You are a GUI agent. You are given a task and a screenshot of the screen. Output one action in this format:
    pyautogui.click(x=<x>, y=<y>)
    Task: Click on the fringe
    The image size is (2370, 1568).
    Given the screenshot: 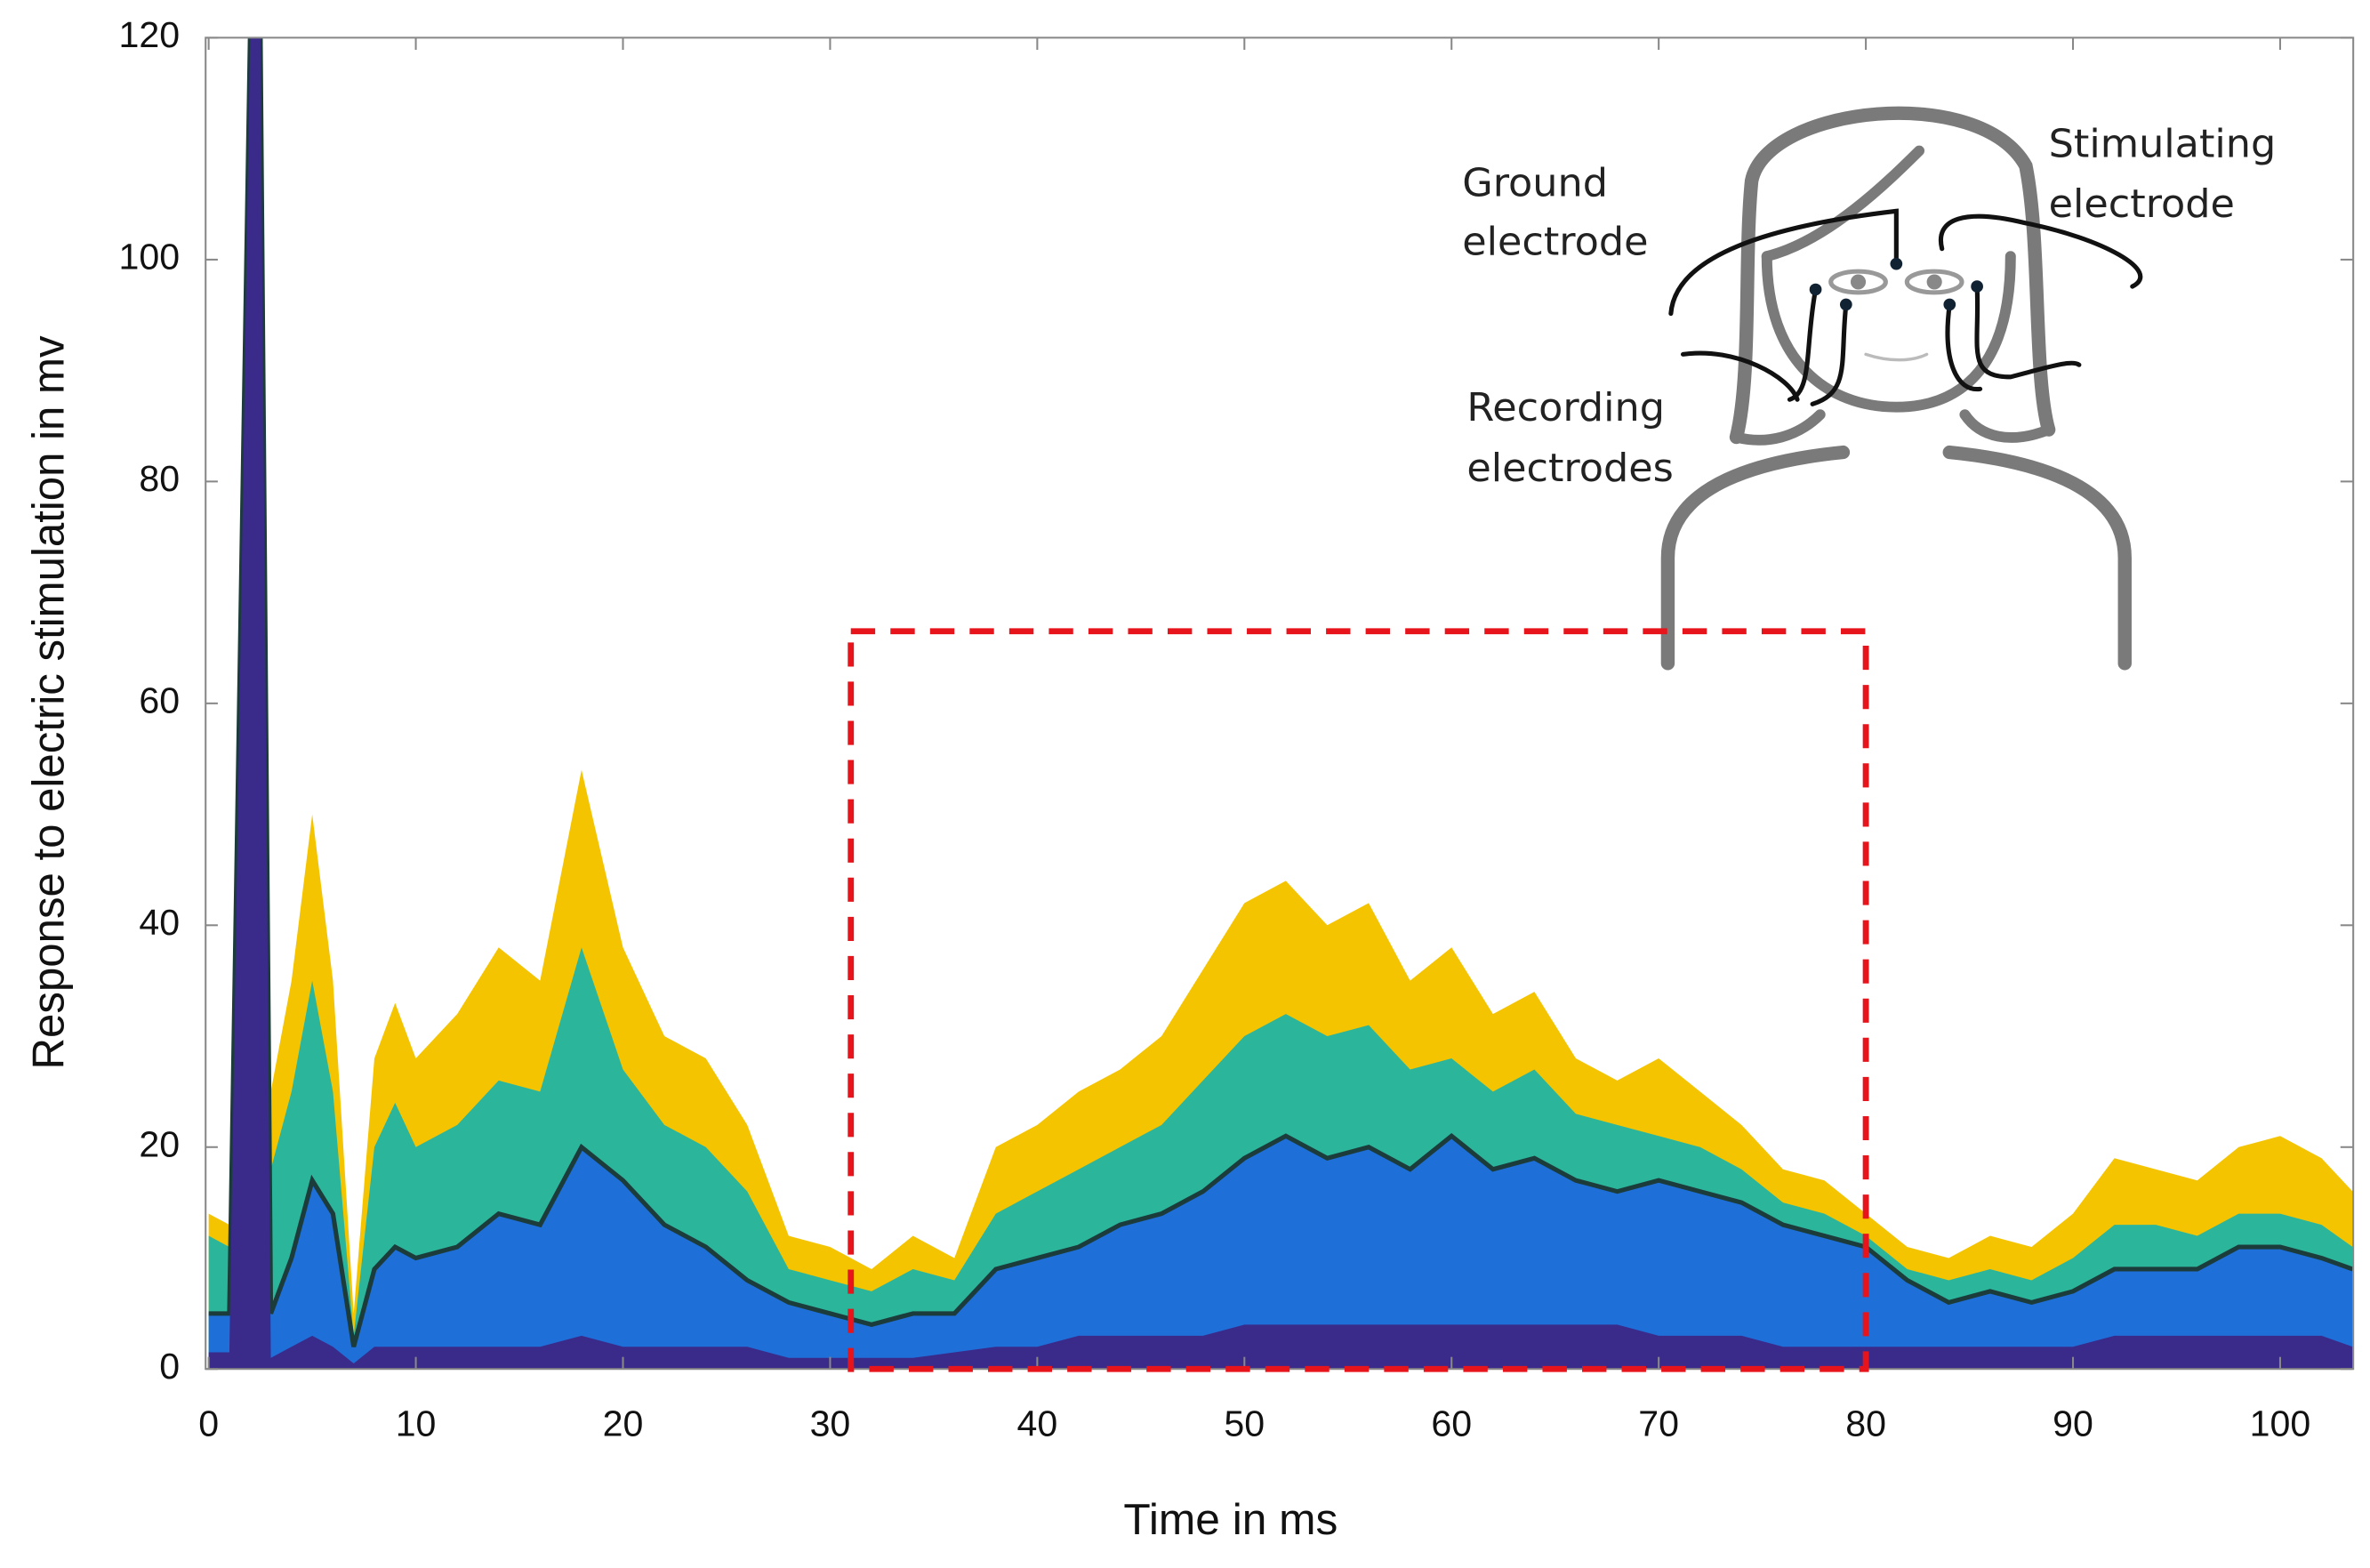 What is the action you would take?
    pyautogui.click(x=1843, y=203)
    